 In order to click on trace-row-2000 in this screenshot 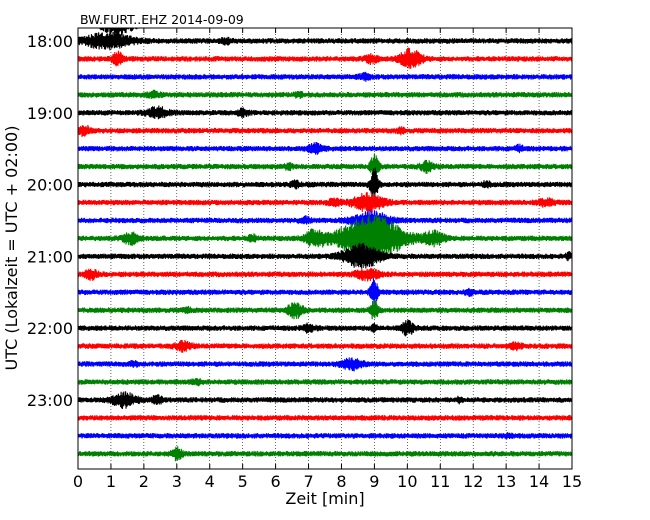, I will do `click(325, 183)`.